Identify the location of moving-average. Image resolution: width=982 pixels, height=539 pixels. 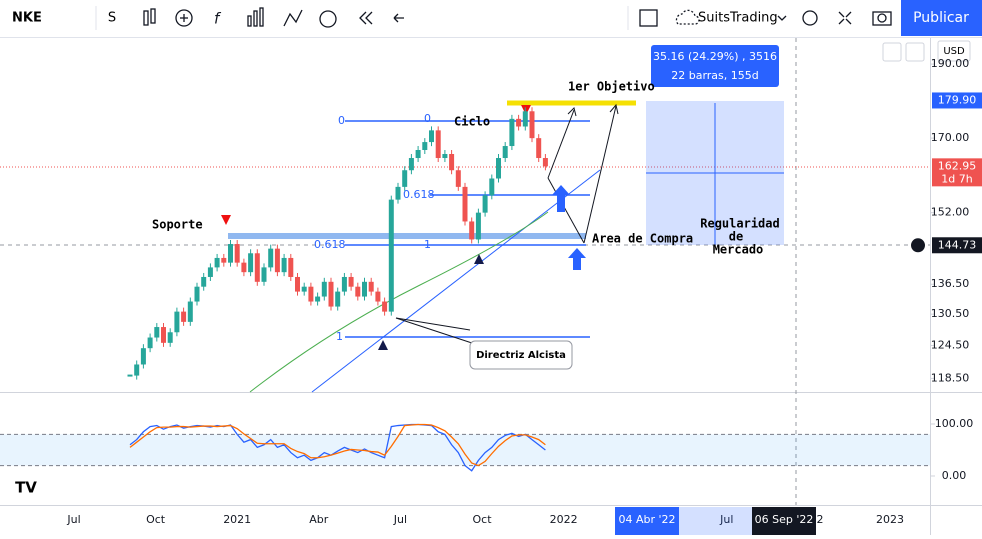
(399, 302).